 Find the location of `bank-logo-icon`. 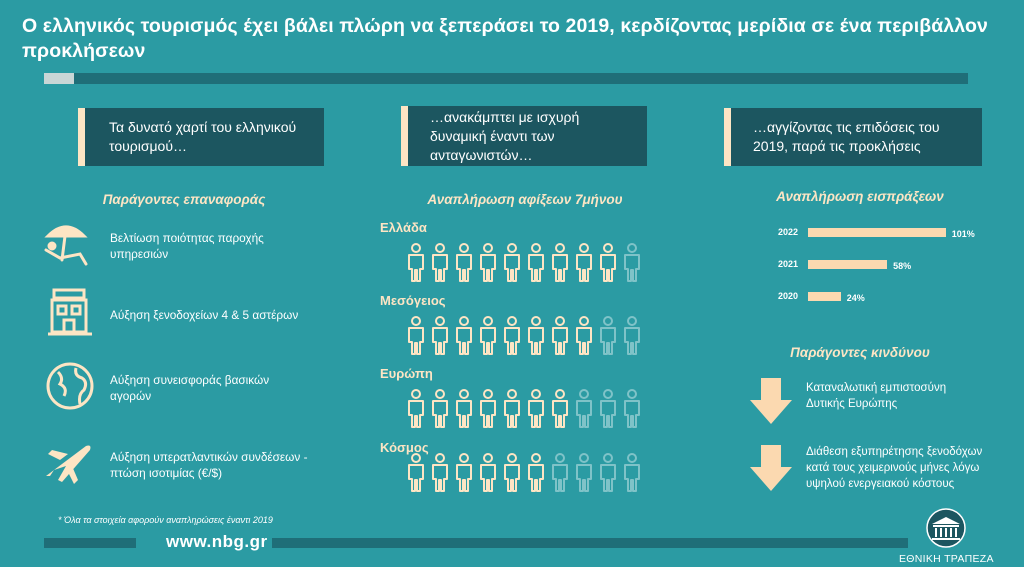

bank-logo-icon is located at coordinates (946, 528).